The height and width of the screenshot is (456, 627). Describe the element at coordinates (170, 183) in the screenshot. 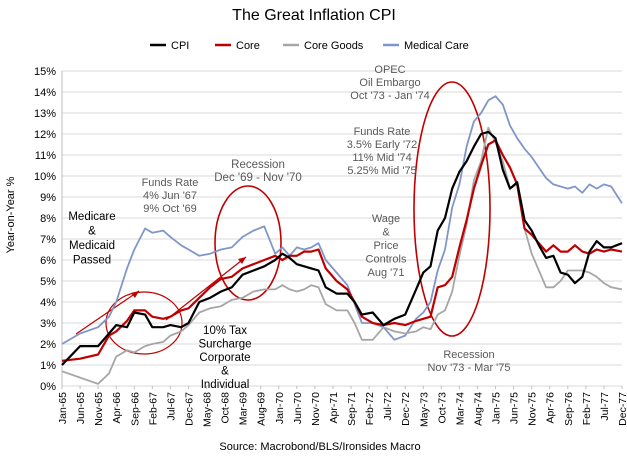

I see `annotation-funds-rate-67-69-line: Funds Rate` at that location.